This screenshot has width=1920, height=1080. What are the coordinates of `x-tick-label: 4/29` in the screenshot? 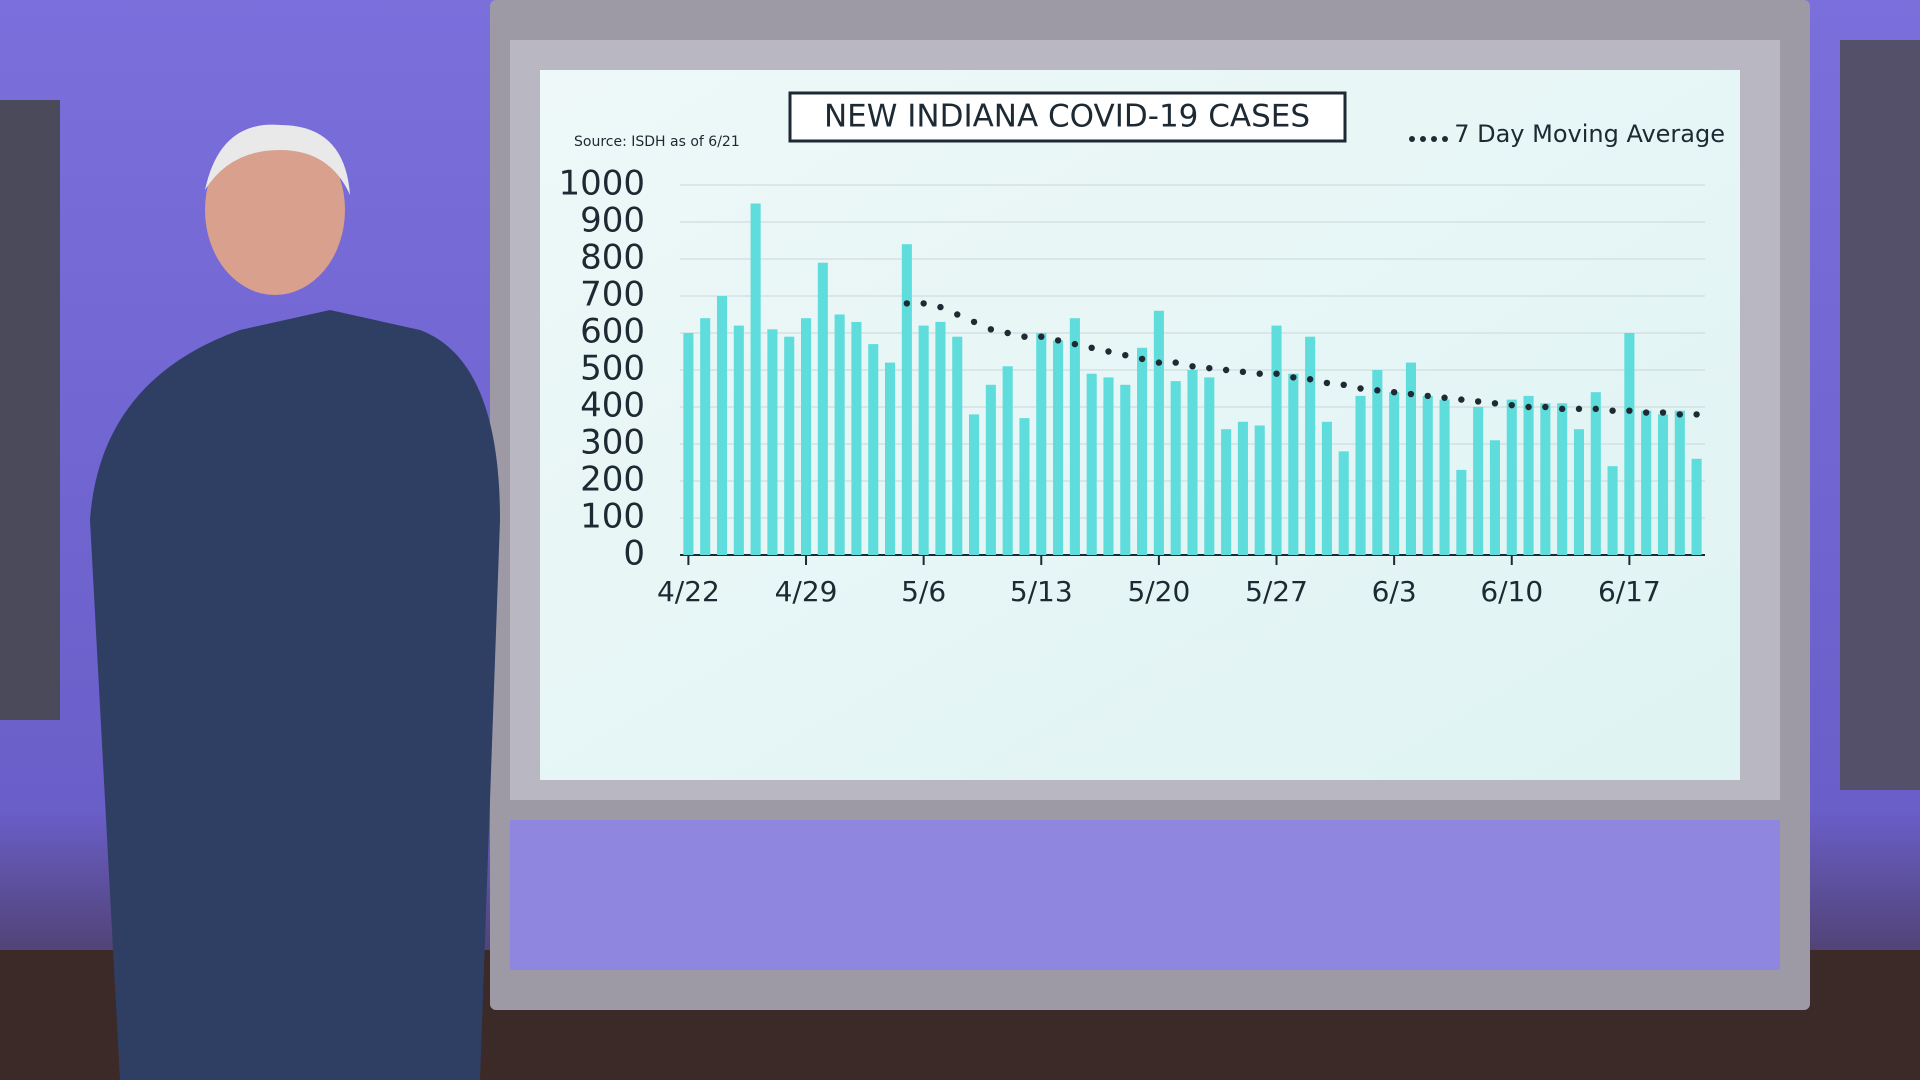 It's located at (806, 591).